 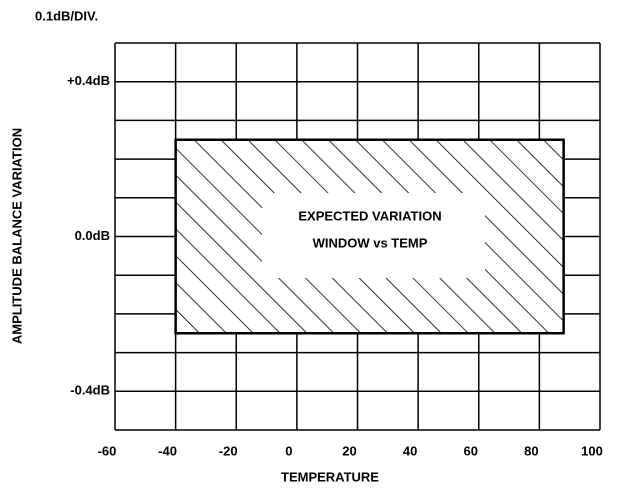 I want to click on x-tick-label: -40, so click(x=167, y=450).